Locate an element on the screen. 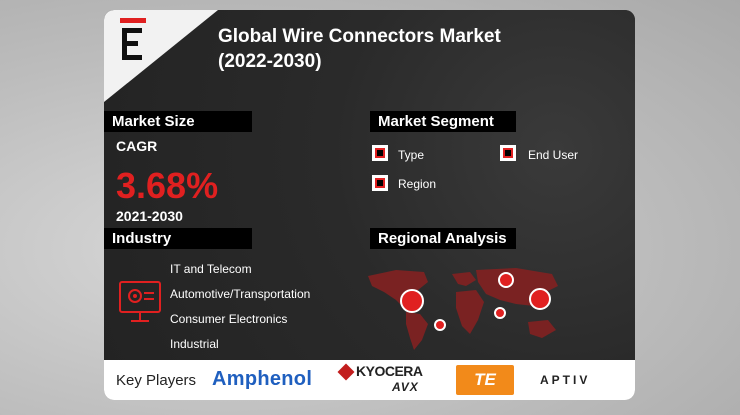 This screenshot has height=415, width=740. industry-item: Industrial is located at coordinates (194, 344).